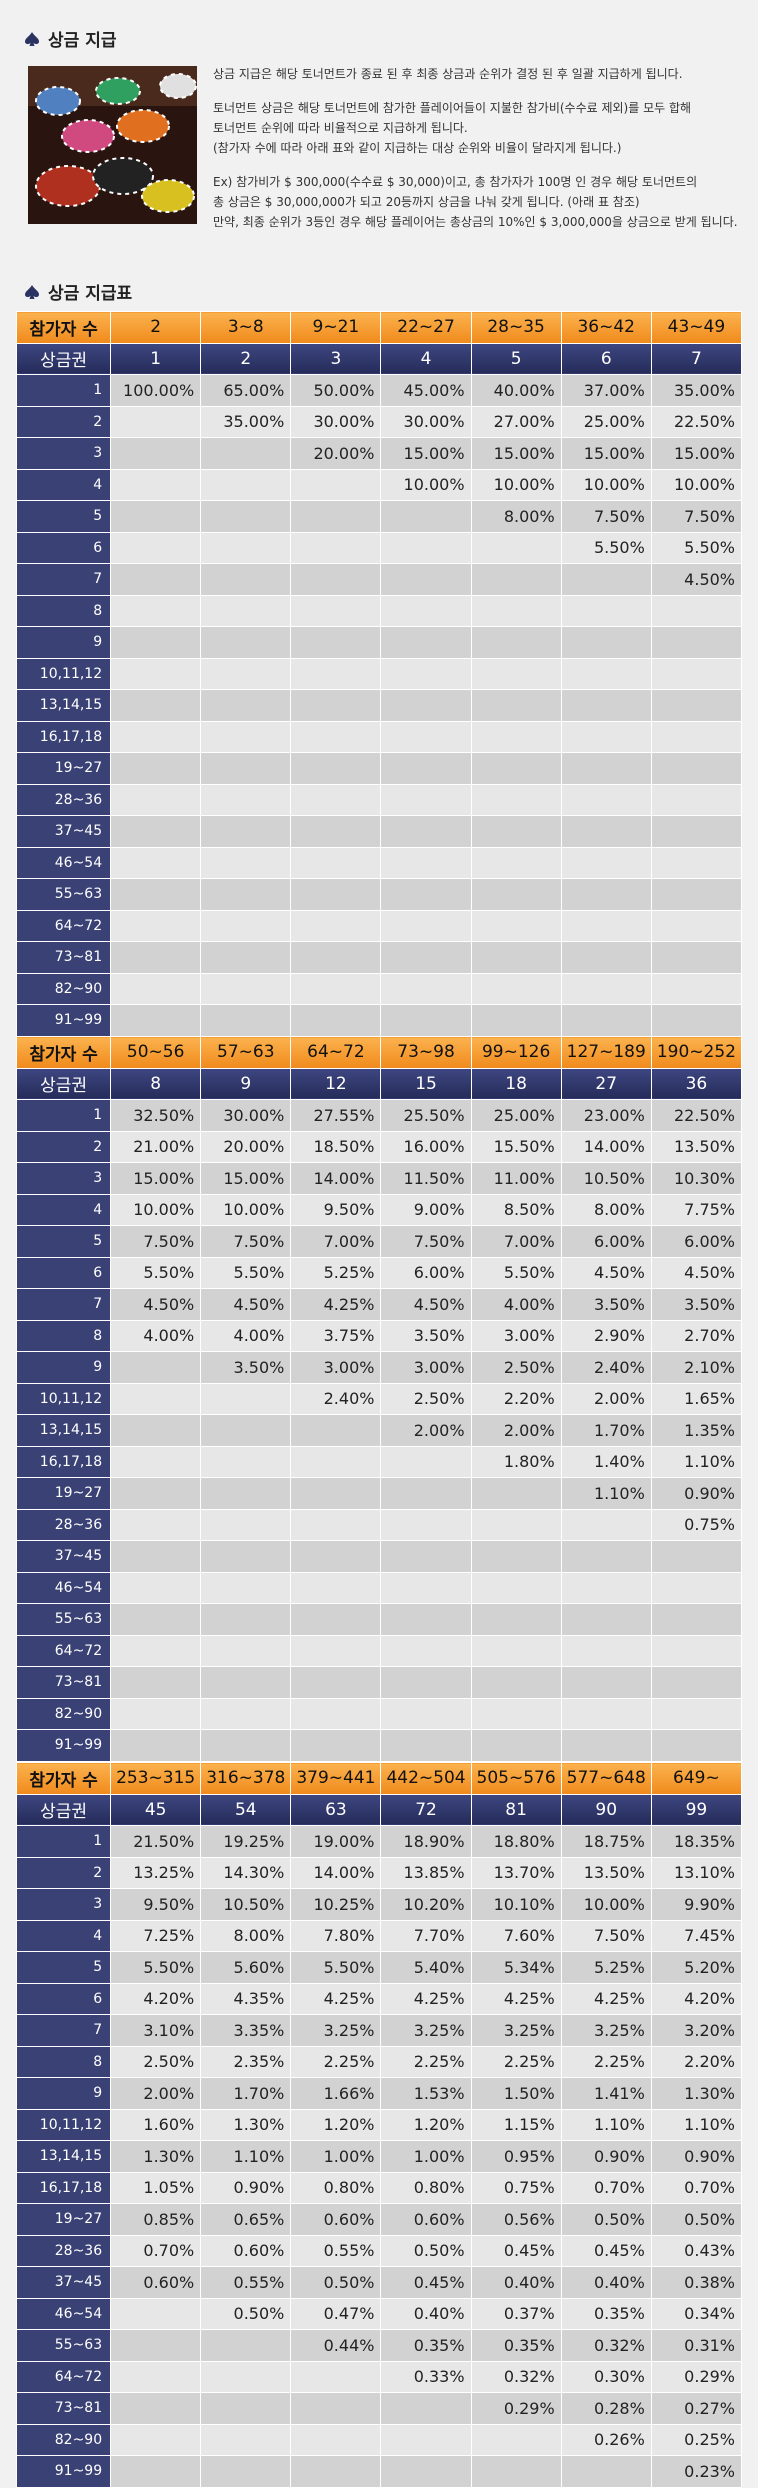 The height and width of the screenshot is (2488, 758). I want to click on payout-cell: 0.55%, so click(336, 2250).